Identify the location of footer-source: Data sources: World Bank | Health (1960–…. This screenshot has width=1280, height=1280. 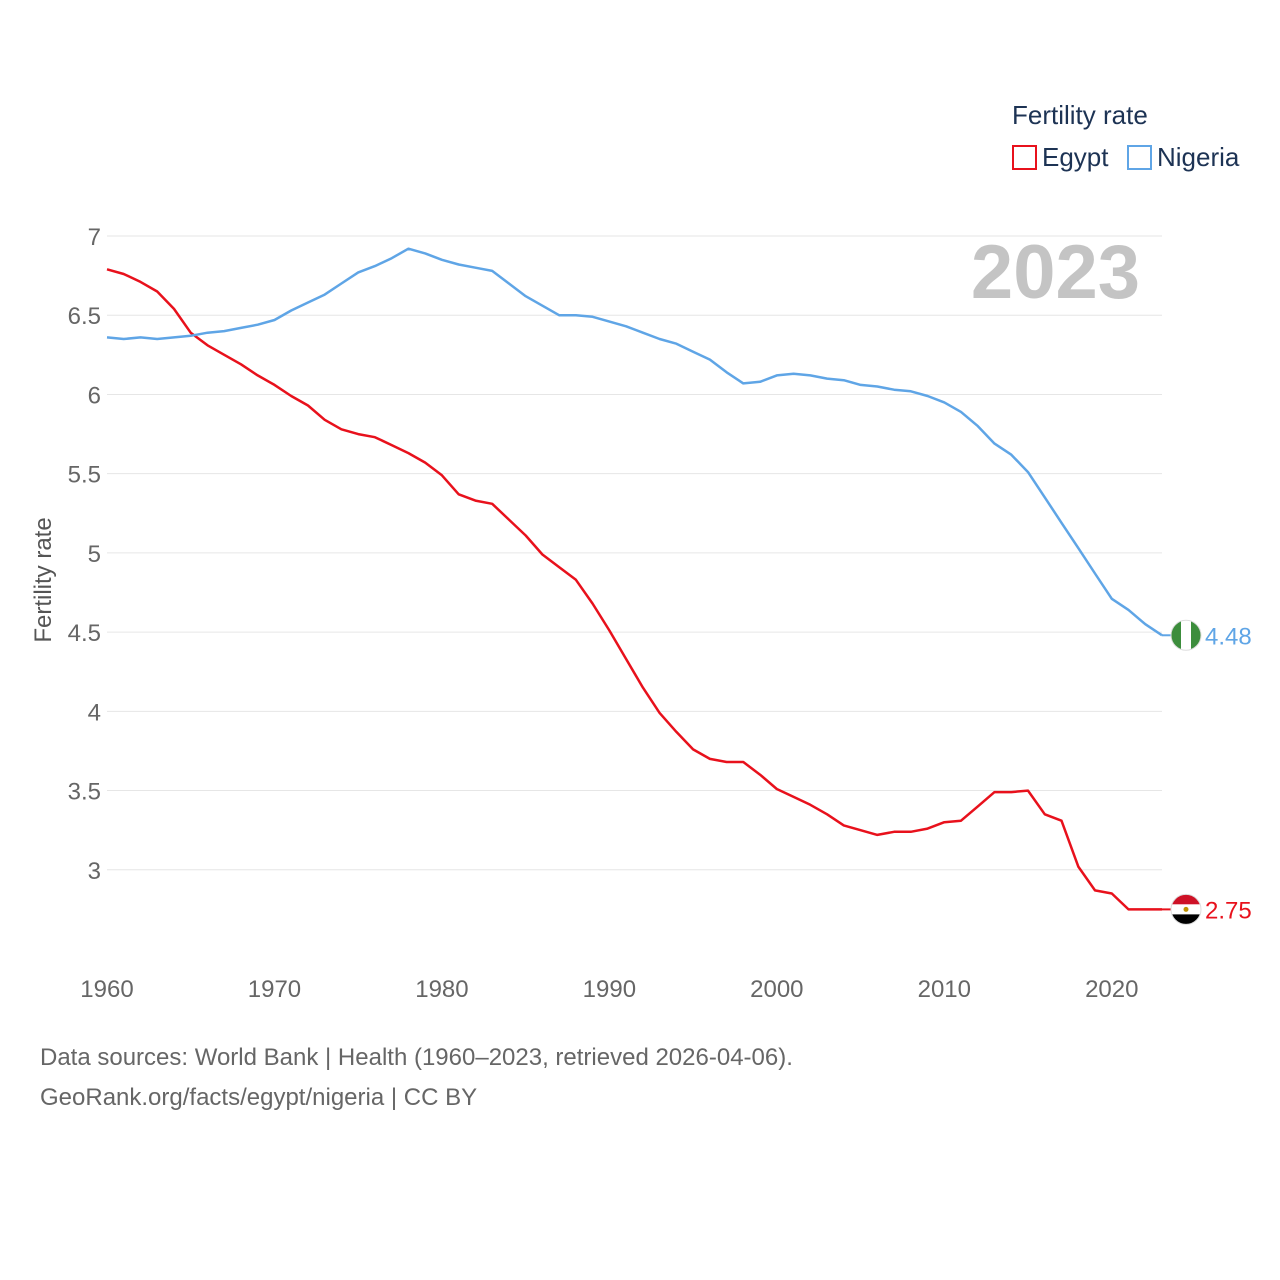
(416, 1057).